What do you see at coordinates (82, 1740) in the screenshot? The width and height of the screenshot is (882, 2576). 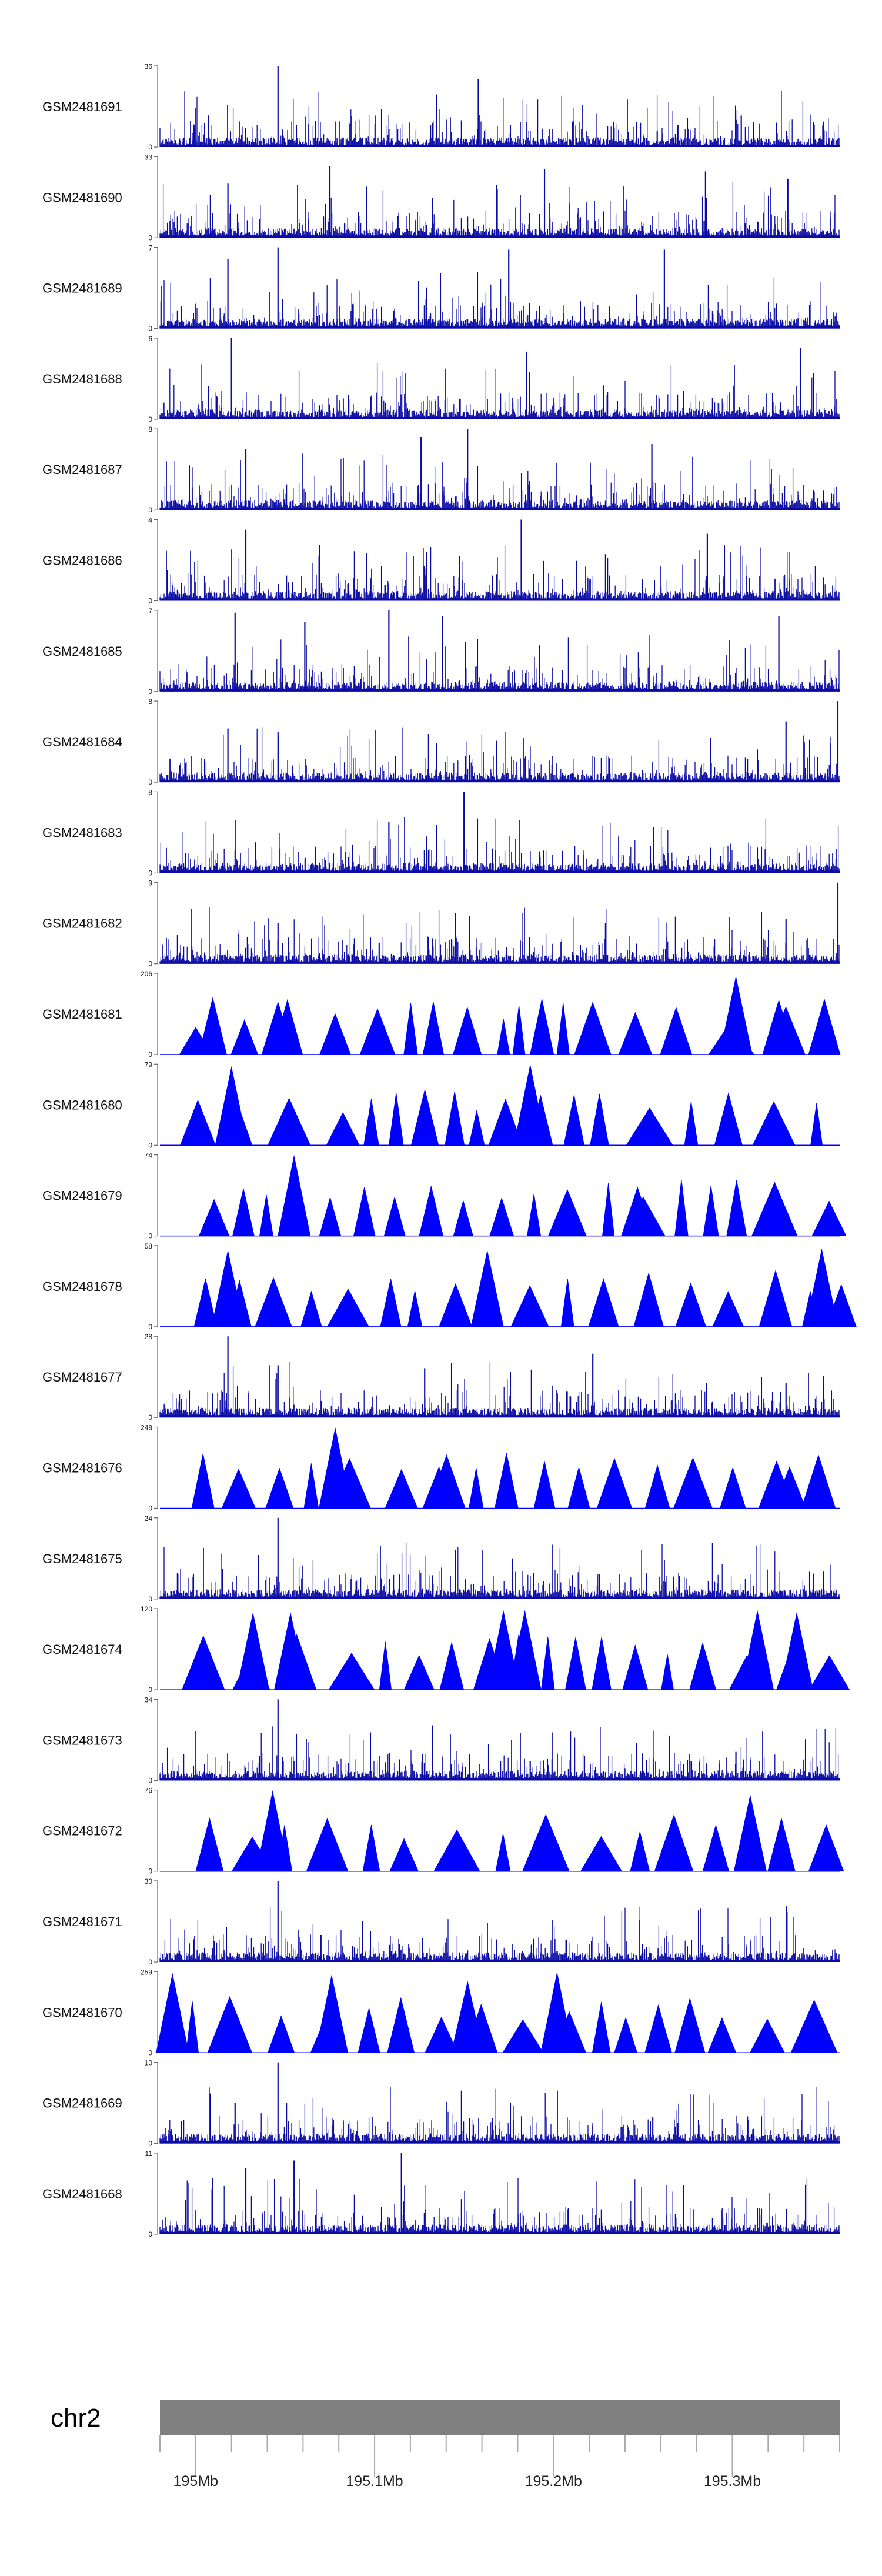 I see `track-label: GSM2481673` at bounding box center [82, 1740].